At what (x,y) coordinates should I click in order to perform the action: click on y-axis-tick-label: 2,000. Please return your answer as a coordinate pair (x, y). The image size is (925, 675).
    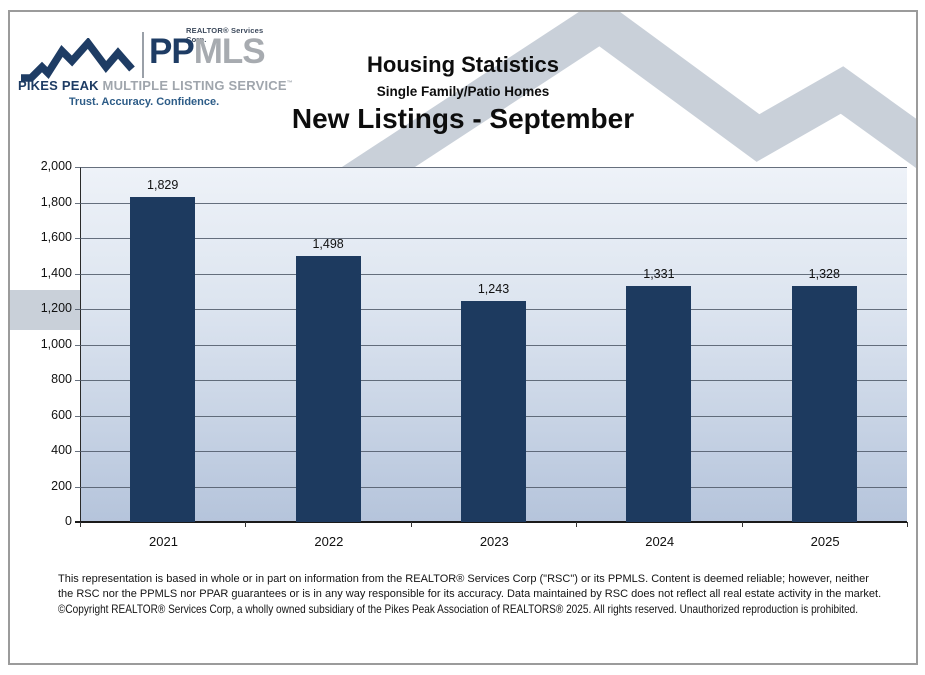
    Looking at the image, I should click on (56, 166).